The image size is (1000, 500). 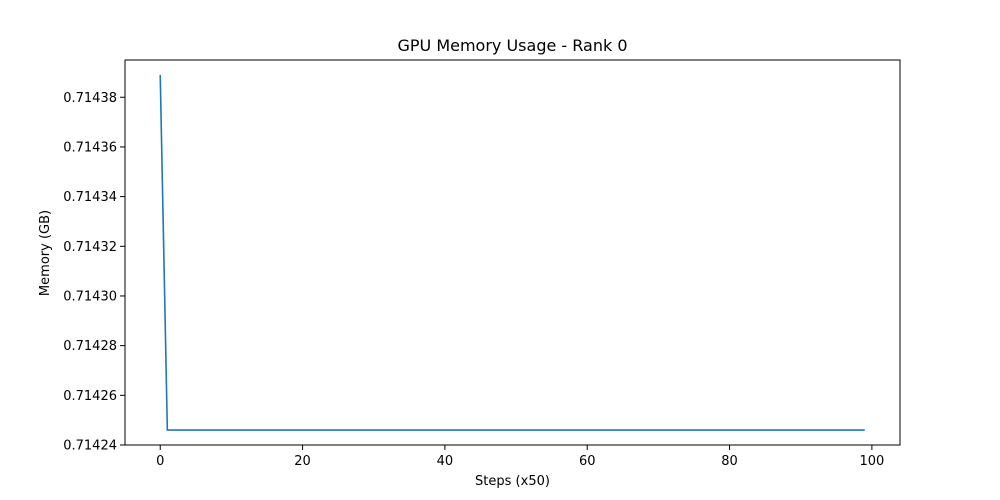 What do you see at coordinates (90, 446) in the screenshot?
I see `y-tick-label: 0.71424` at bounding box center [90, 446].